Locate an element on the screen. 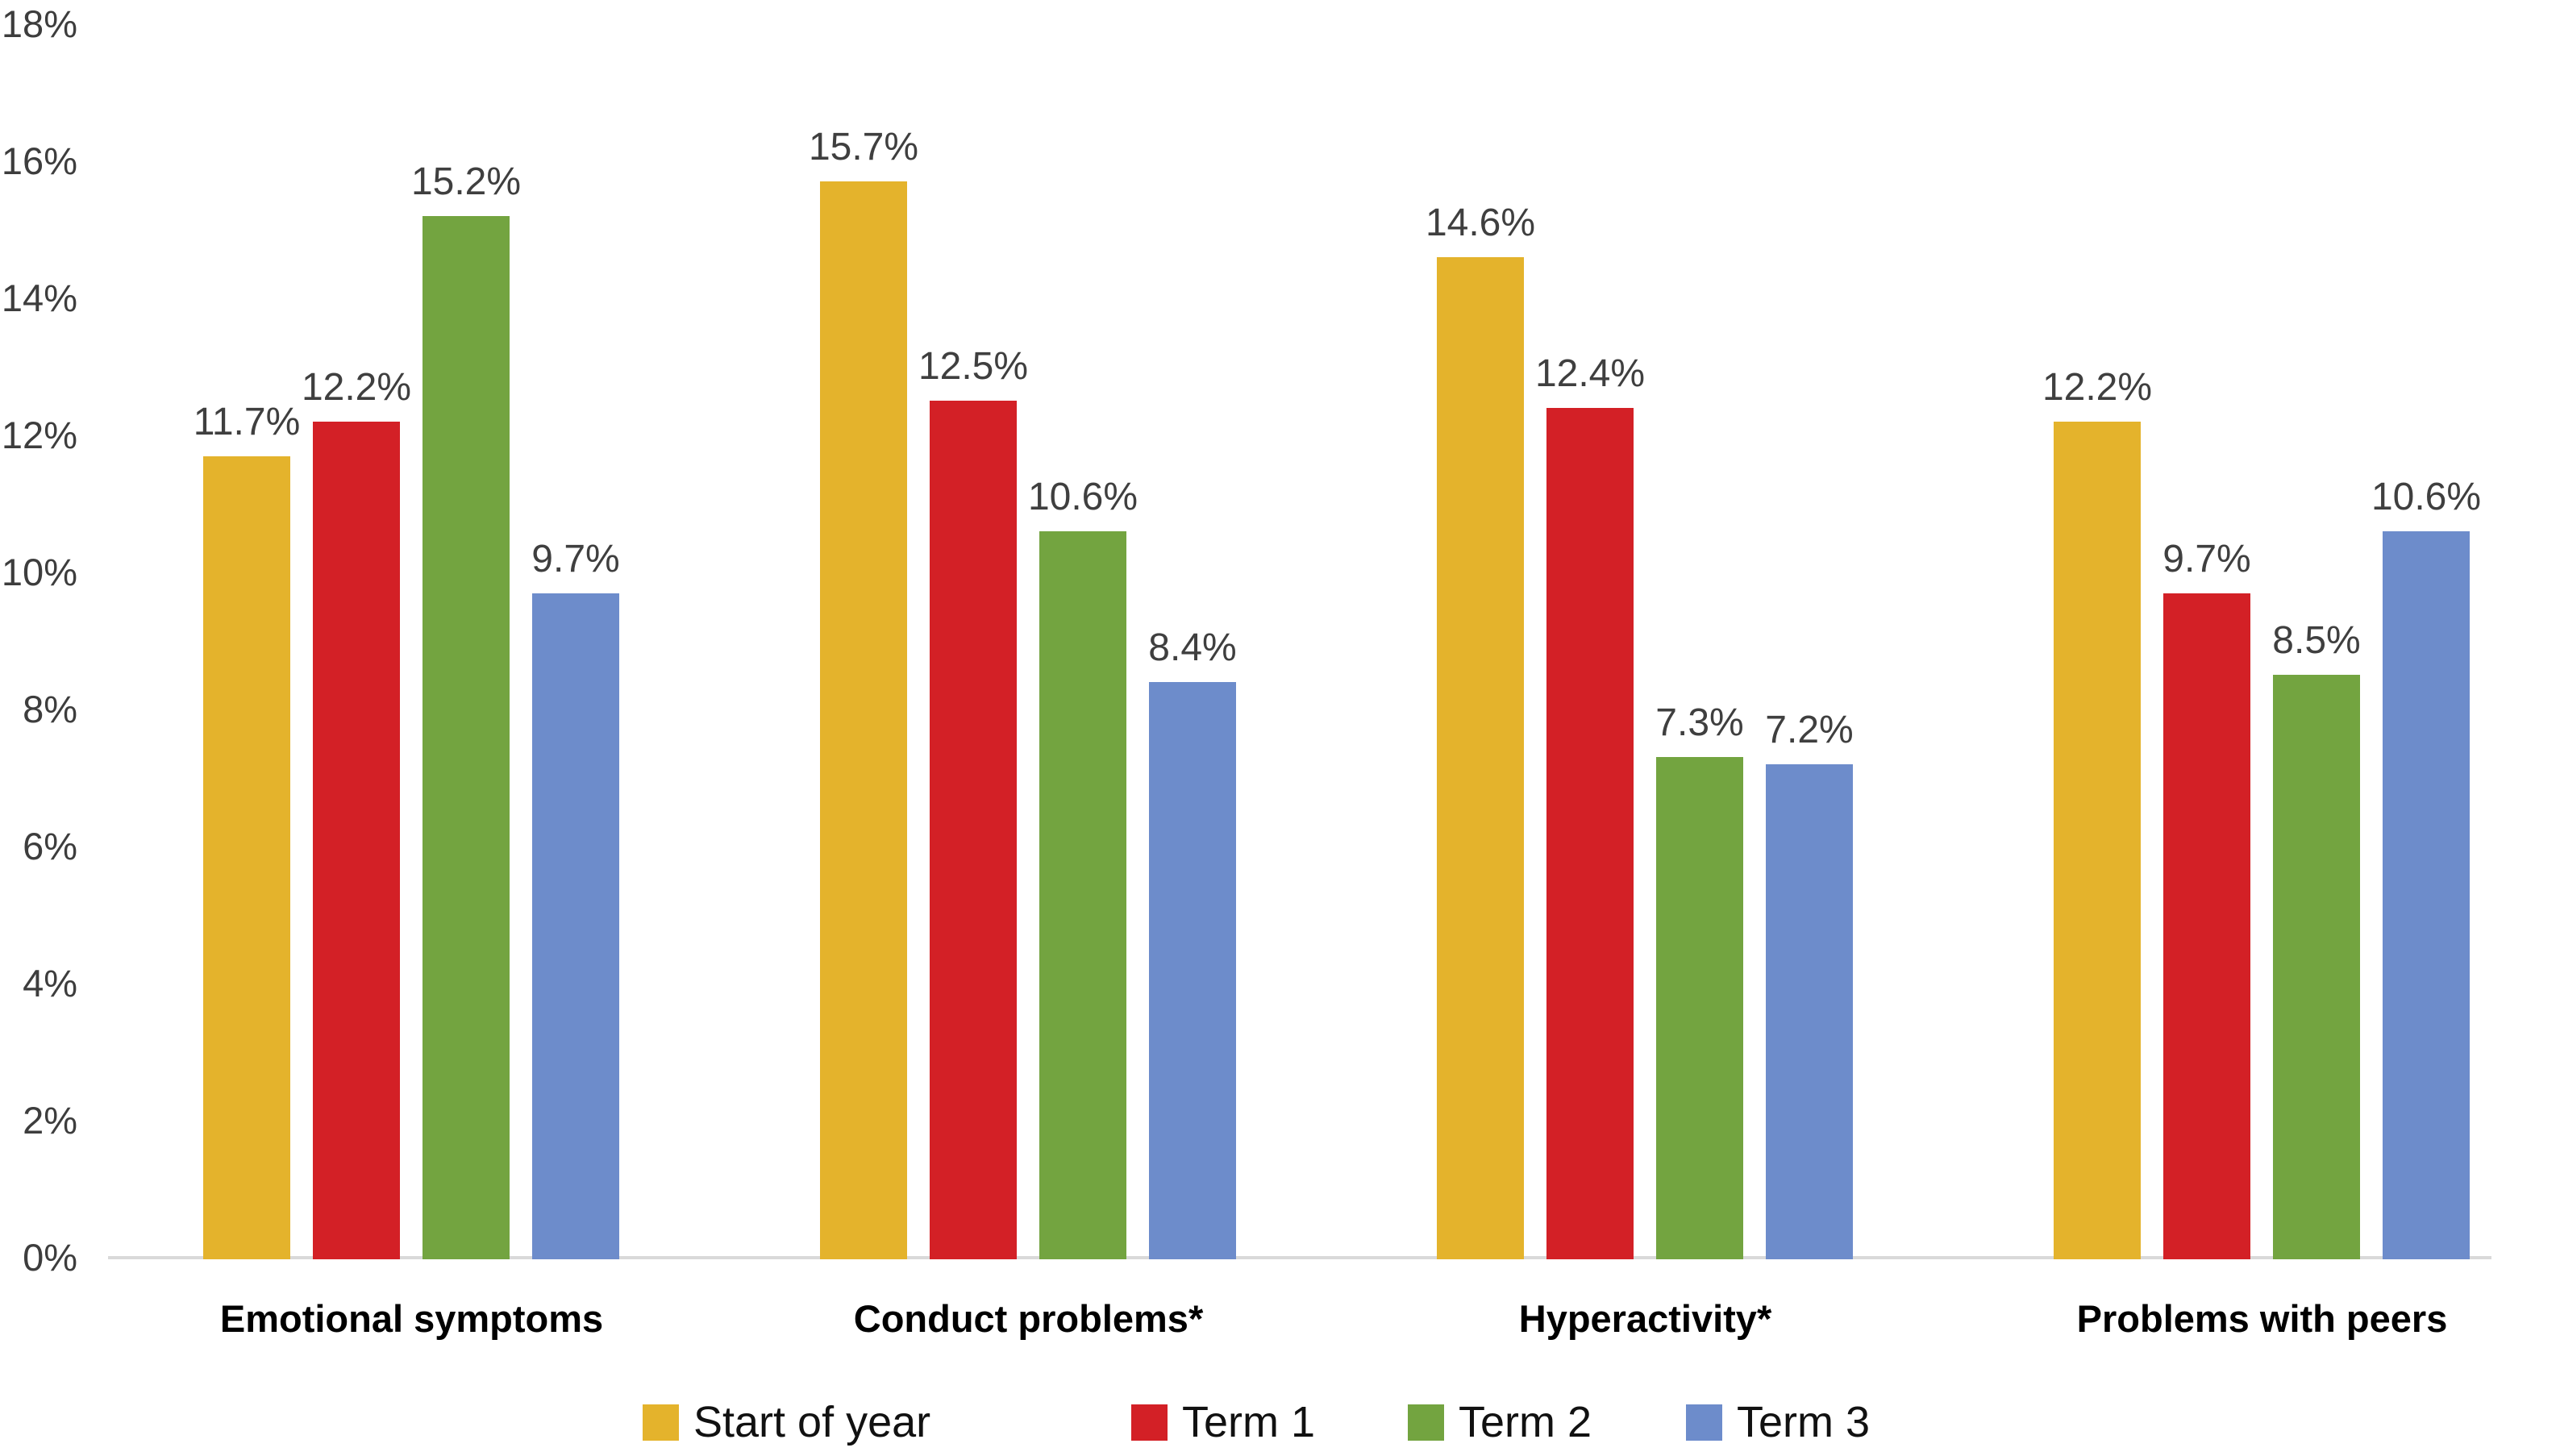 The image size is (2560, 1456). y-axis-tick-label: 6% is located at coordinates (50, 846).